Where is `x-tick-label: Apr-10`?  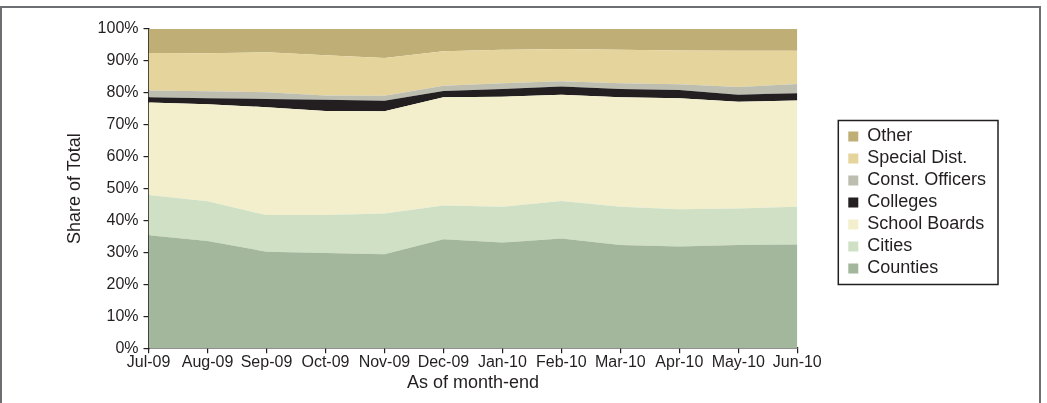
x-tick-label: Apr-10 is located at coordinates (679, 362).